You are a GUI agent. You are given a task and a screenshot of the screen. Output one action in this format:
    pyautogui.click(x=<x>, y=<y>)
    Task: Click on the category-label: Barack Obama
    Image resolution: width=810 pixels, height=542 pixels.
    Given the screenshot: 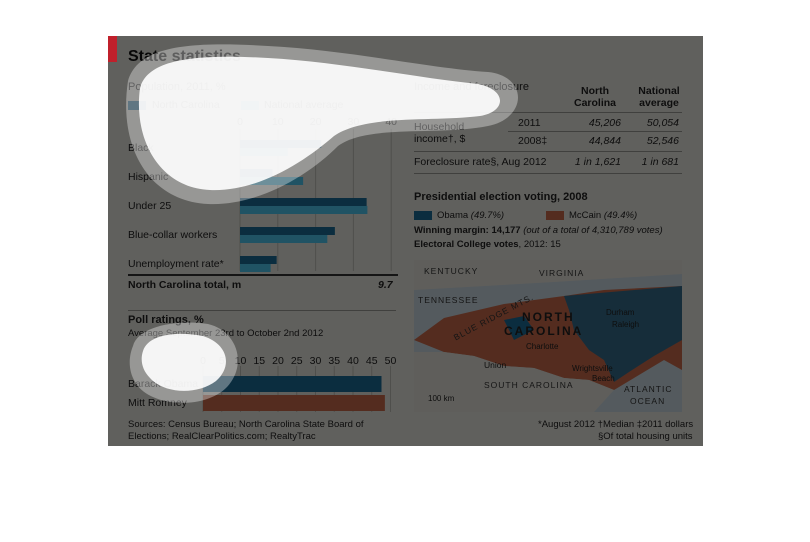 What is the action you would take?
    pyautogui.click(x=163, y=384)
    